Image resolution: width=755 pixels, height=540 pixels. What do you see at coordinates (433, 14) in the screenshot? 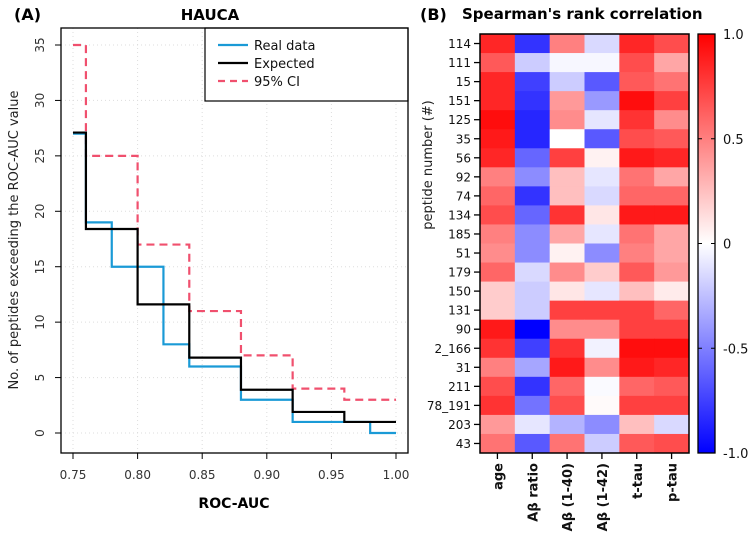
I see `panel-b-label: (B)` at bounding box center [433, 14].